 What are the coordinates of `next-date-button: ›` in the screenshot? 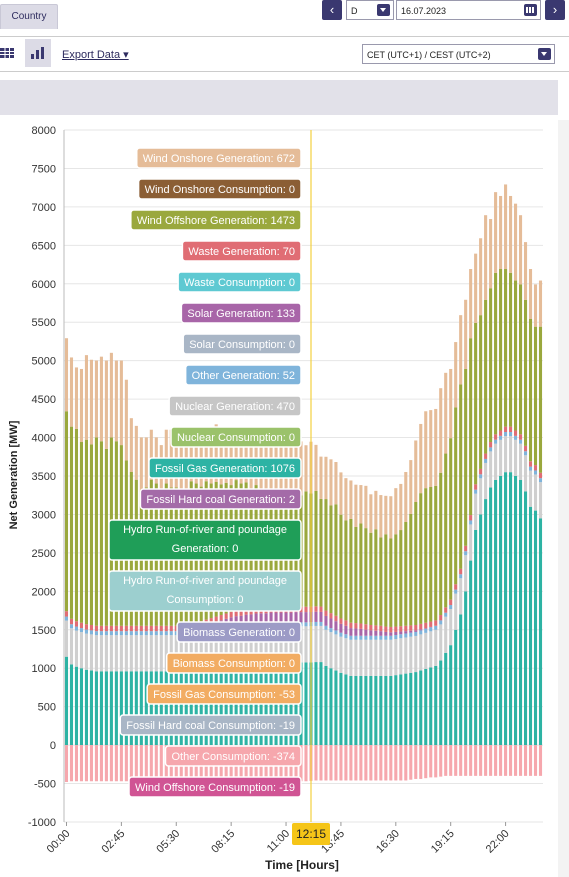 It's located at (555, 10).